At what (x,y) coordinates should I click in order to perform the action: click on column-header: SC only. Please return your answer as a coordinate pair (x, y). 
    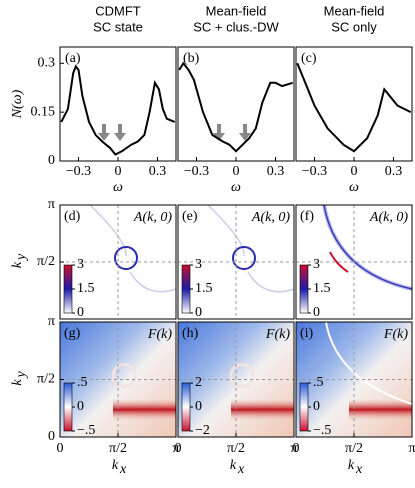
    Looking at the image, I should click on (354, 26).